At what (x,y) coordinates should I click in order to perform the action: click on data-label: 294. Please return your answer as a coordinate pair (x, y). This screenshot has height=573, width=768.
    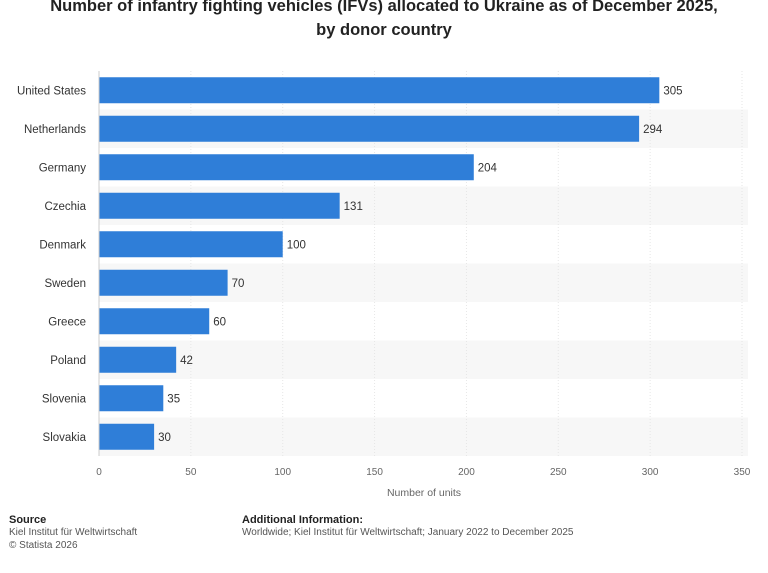
    Looking at the image, I should click on (653, 130).